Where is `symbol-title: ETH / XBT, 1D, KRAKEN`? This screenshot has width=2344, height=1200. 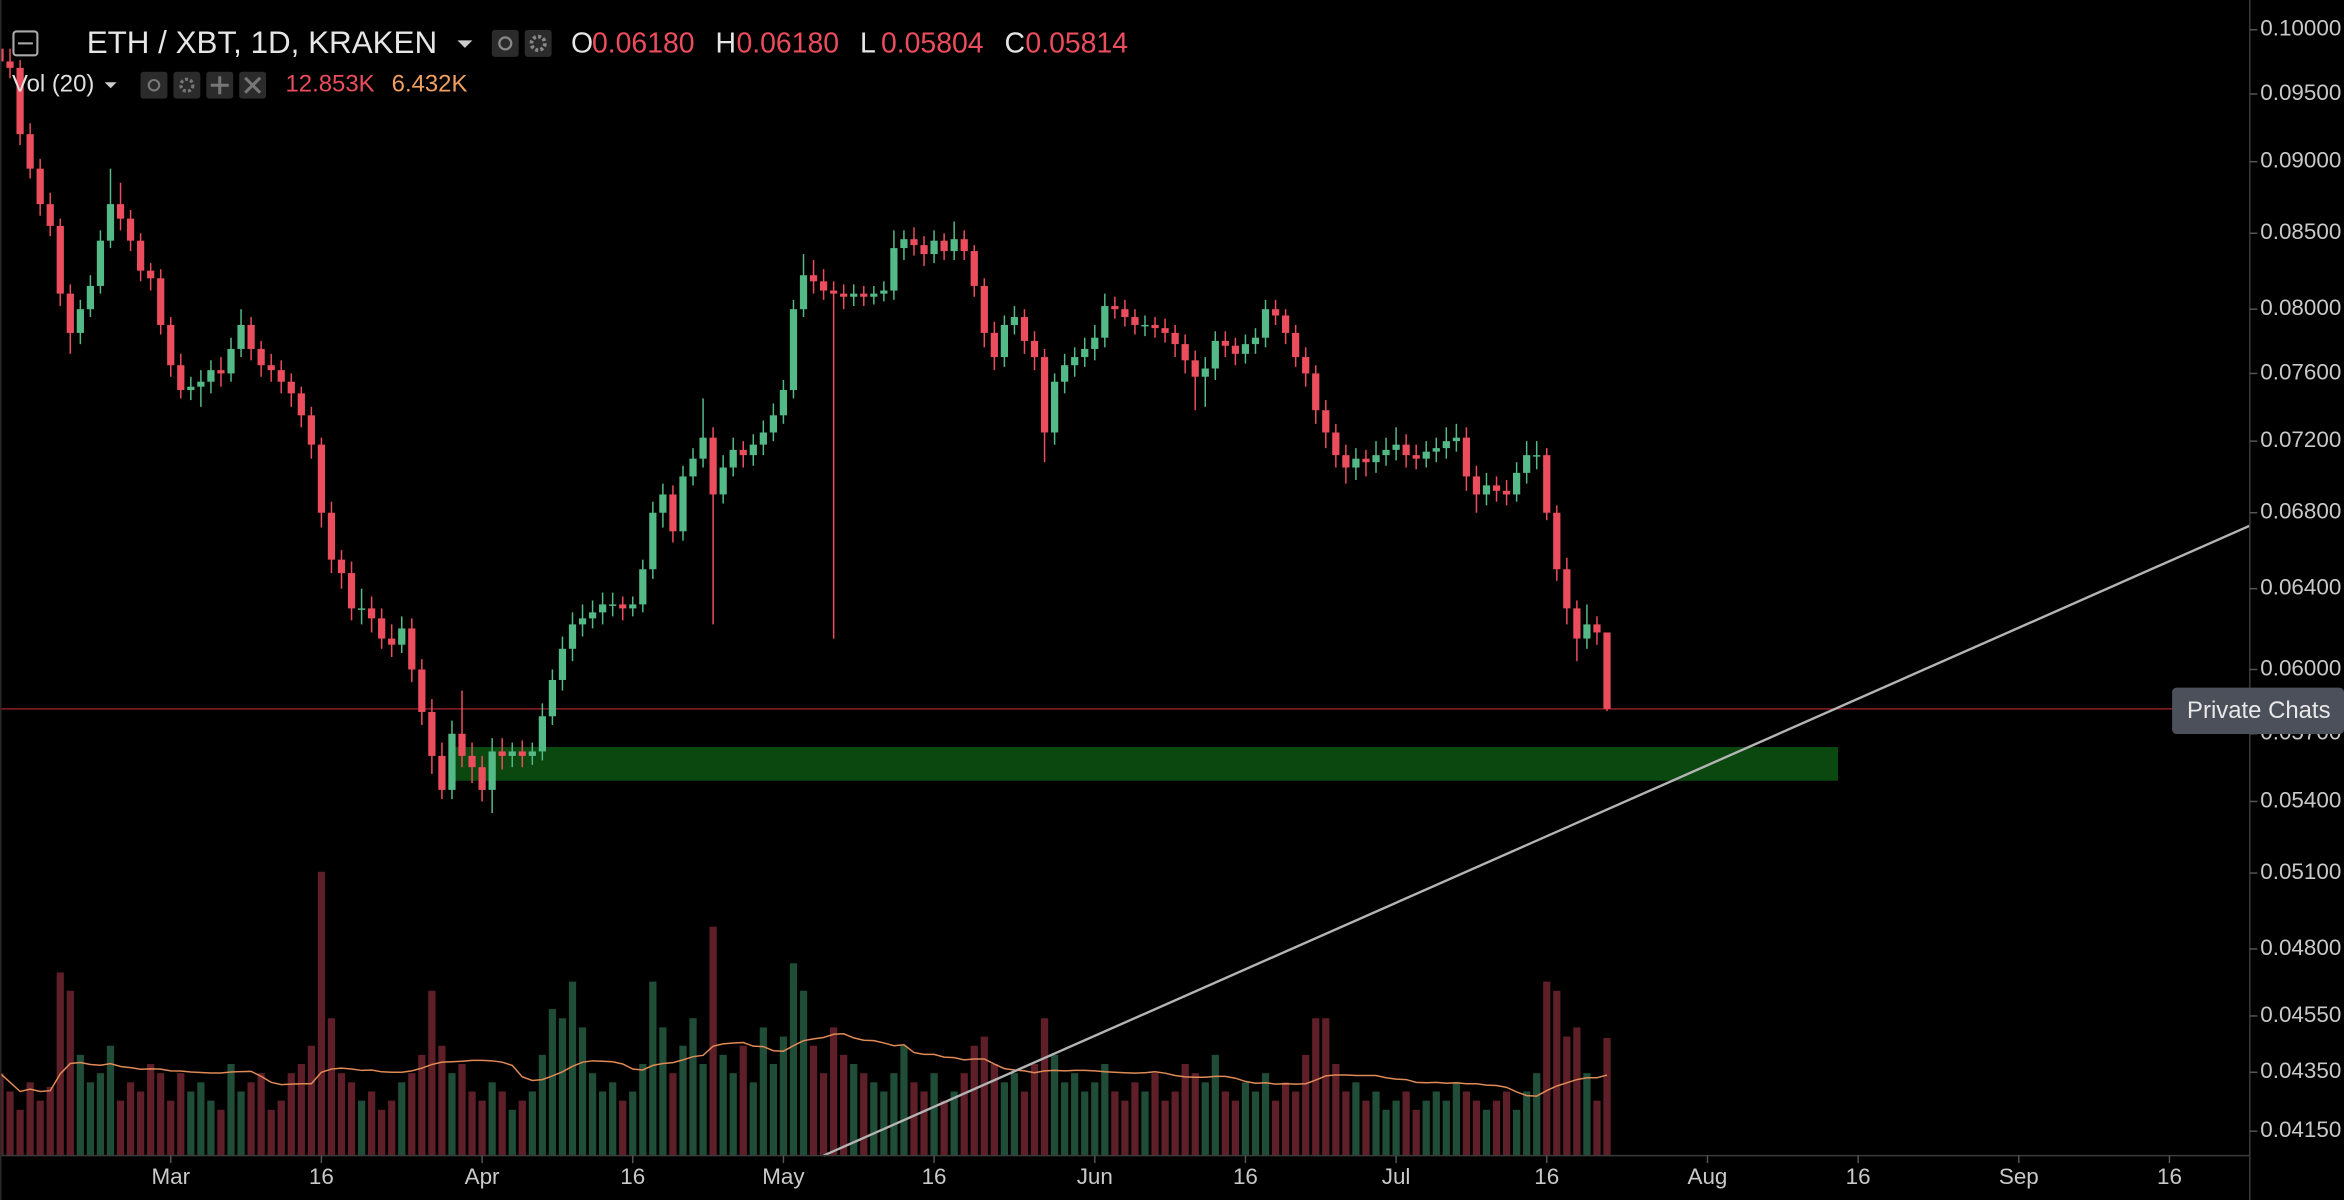
symbol-title: ETH / XBT, 1D, KRAKEN is located at coordinates (262, 42).